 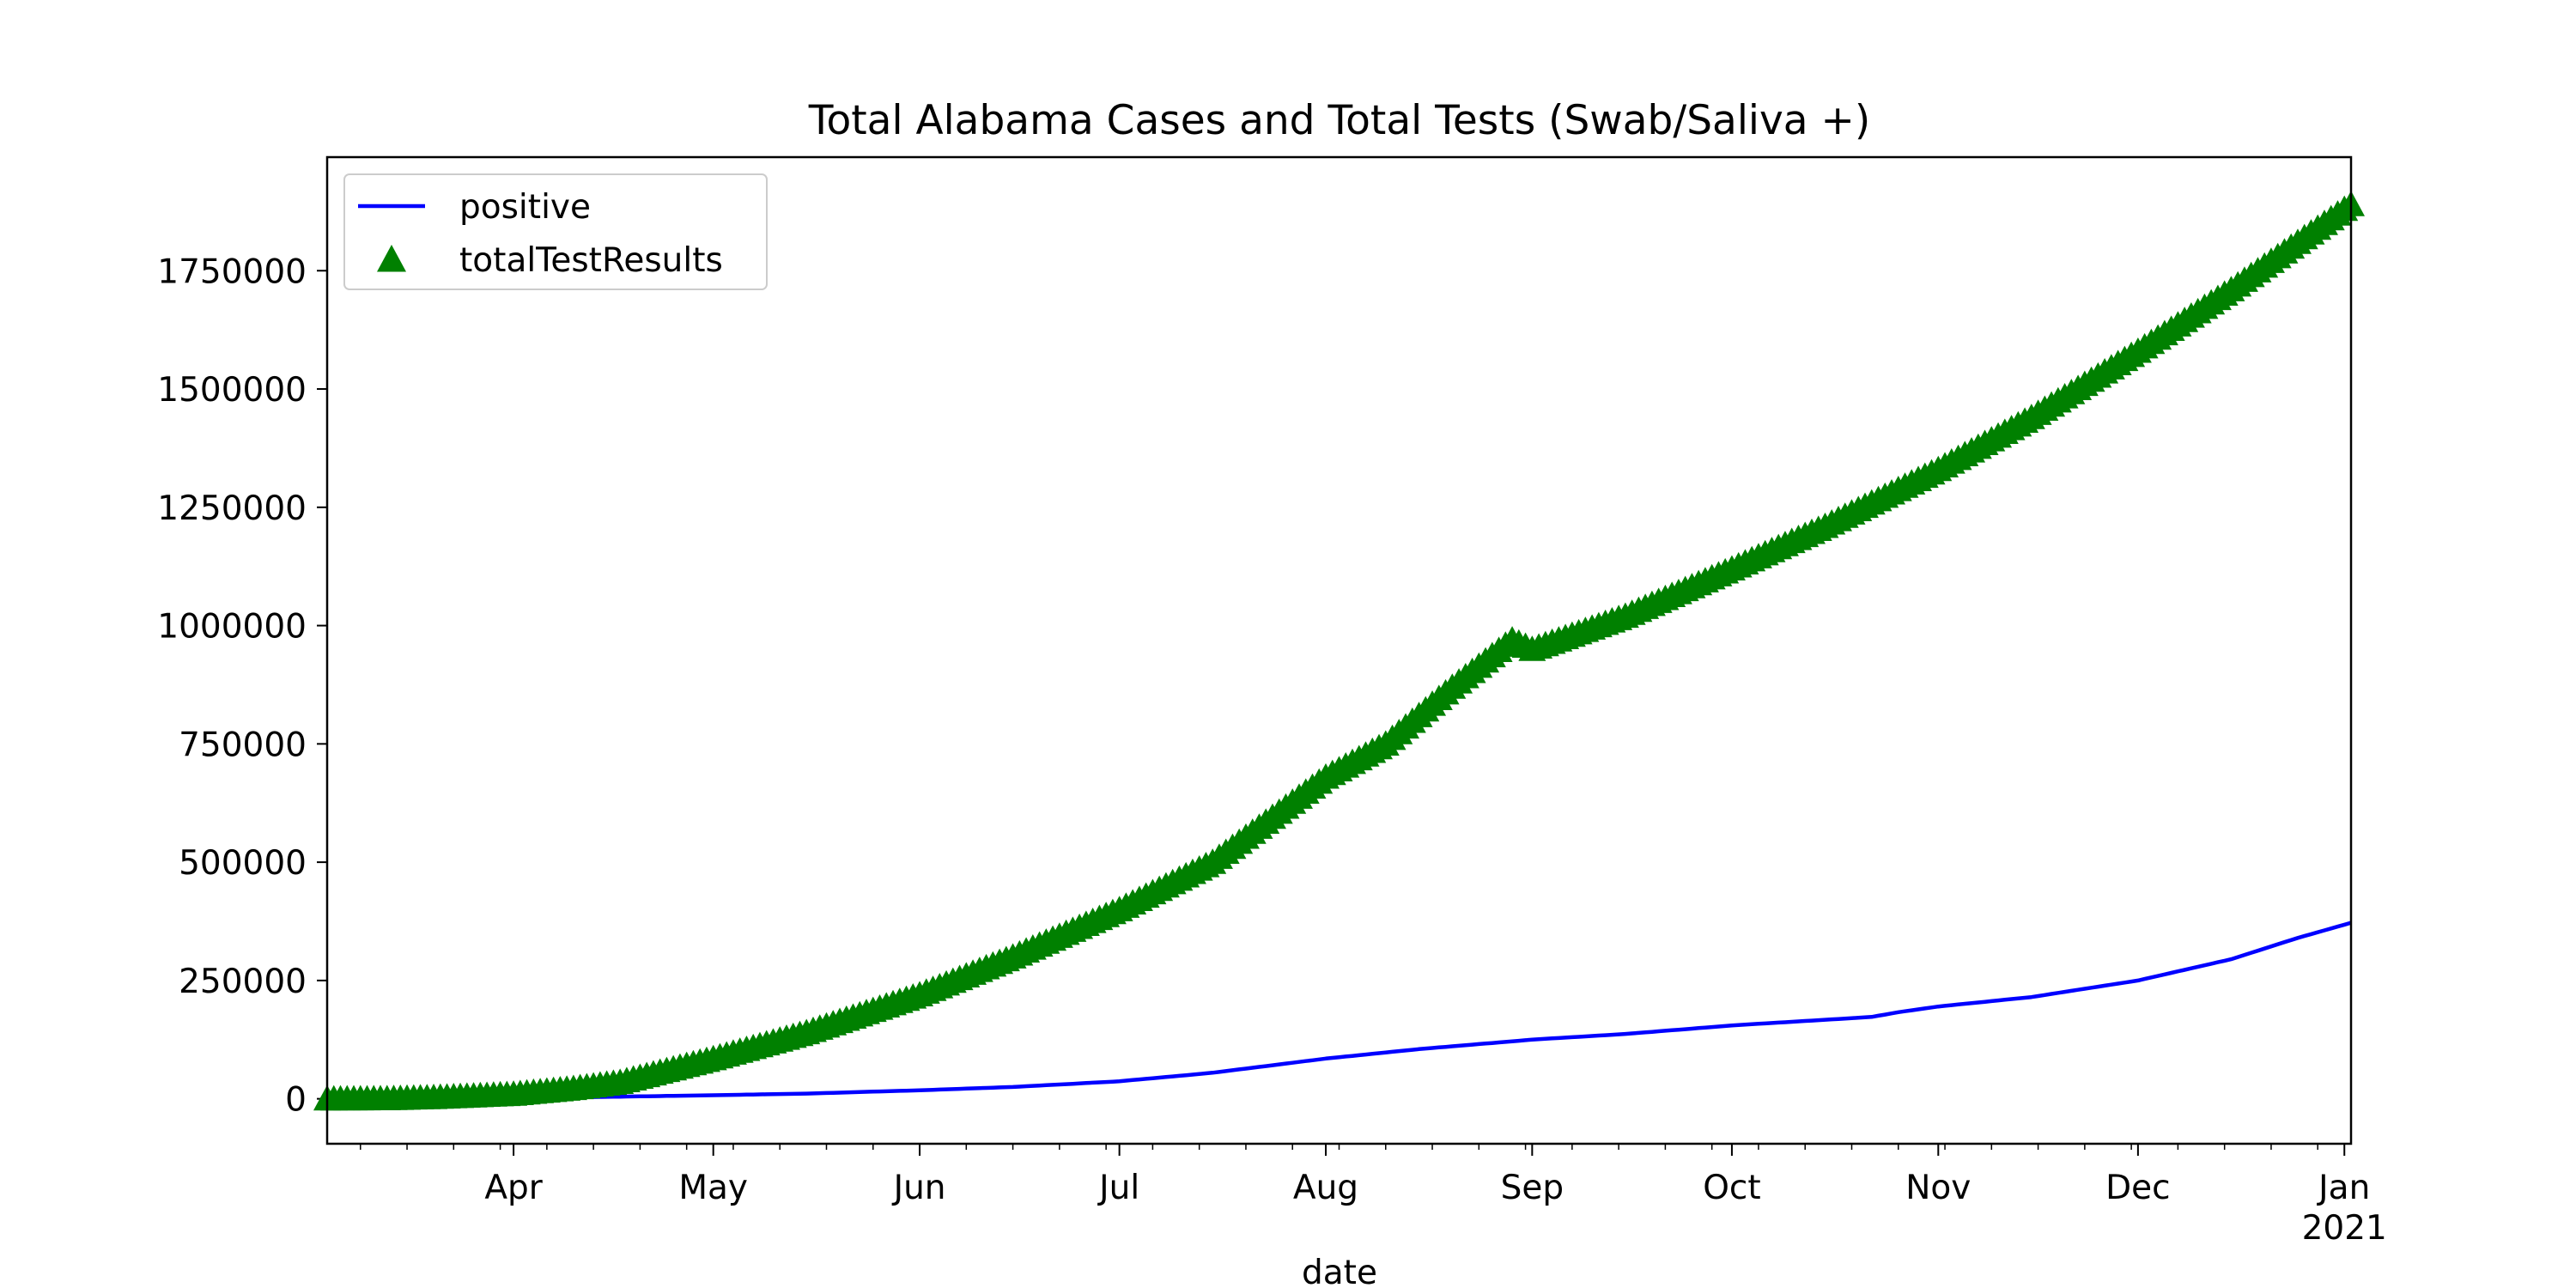 I want to click on y-tick-label: 1000000, so click(x=232, y=627).